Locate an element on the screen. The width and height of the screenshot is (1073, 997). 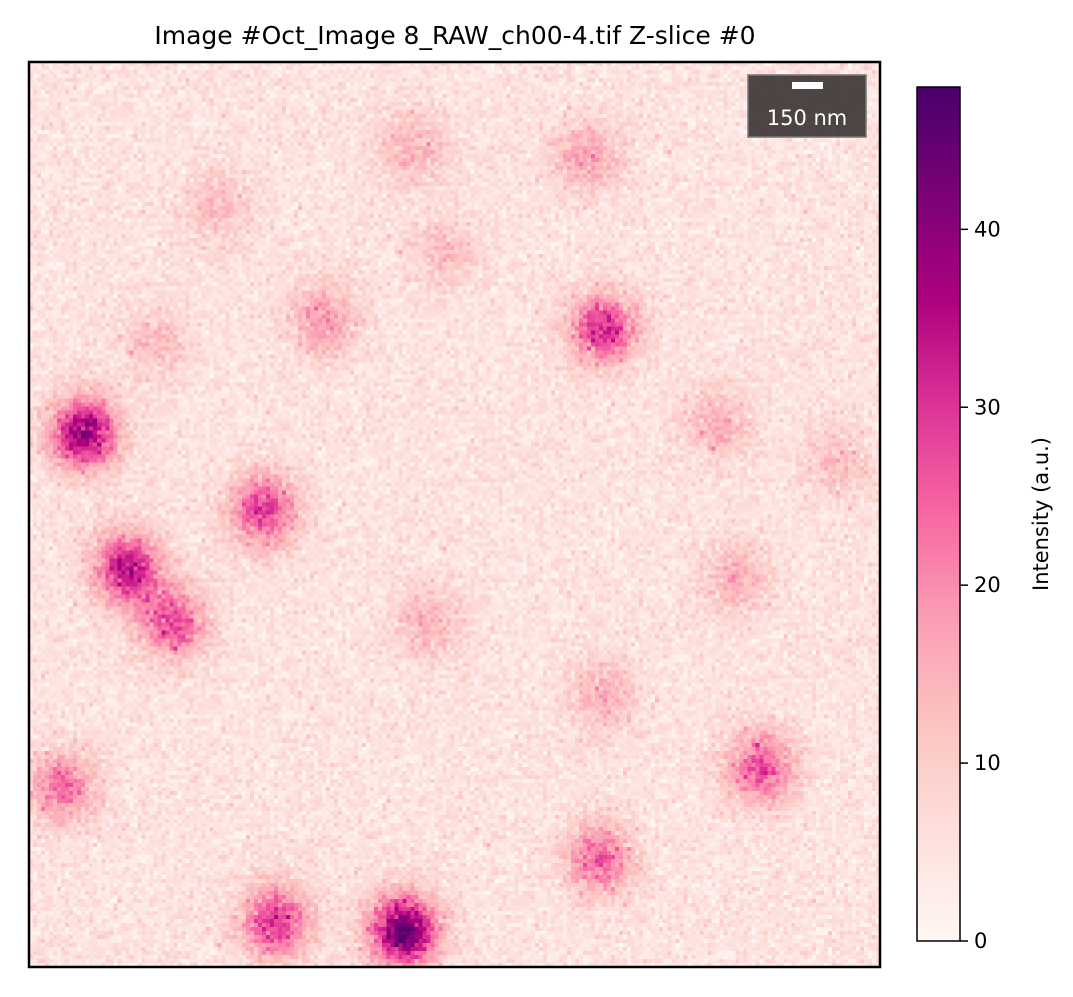
colorbar-tick-label: 40 is located at coordinates (987, 229).